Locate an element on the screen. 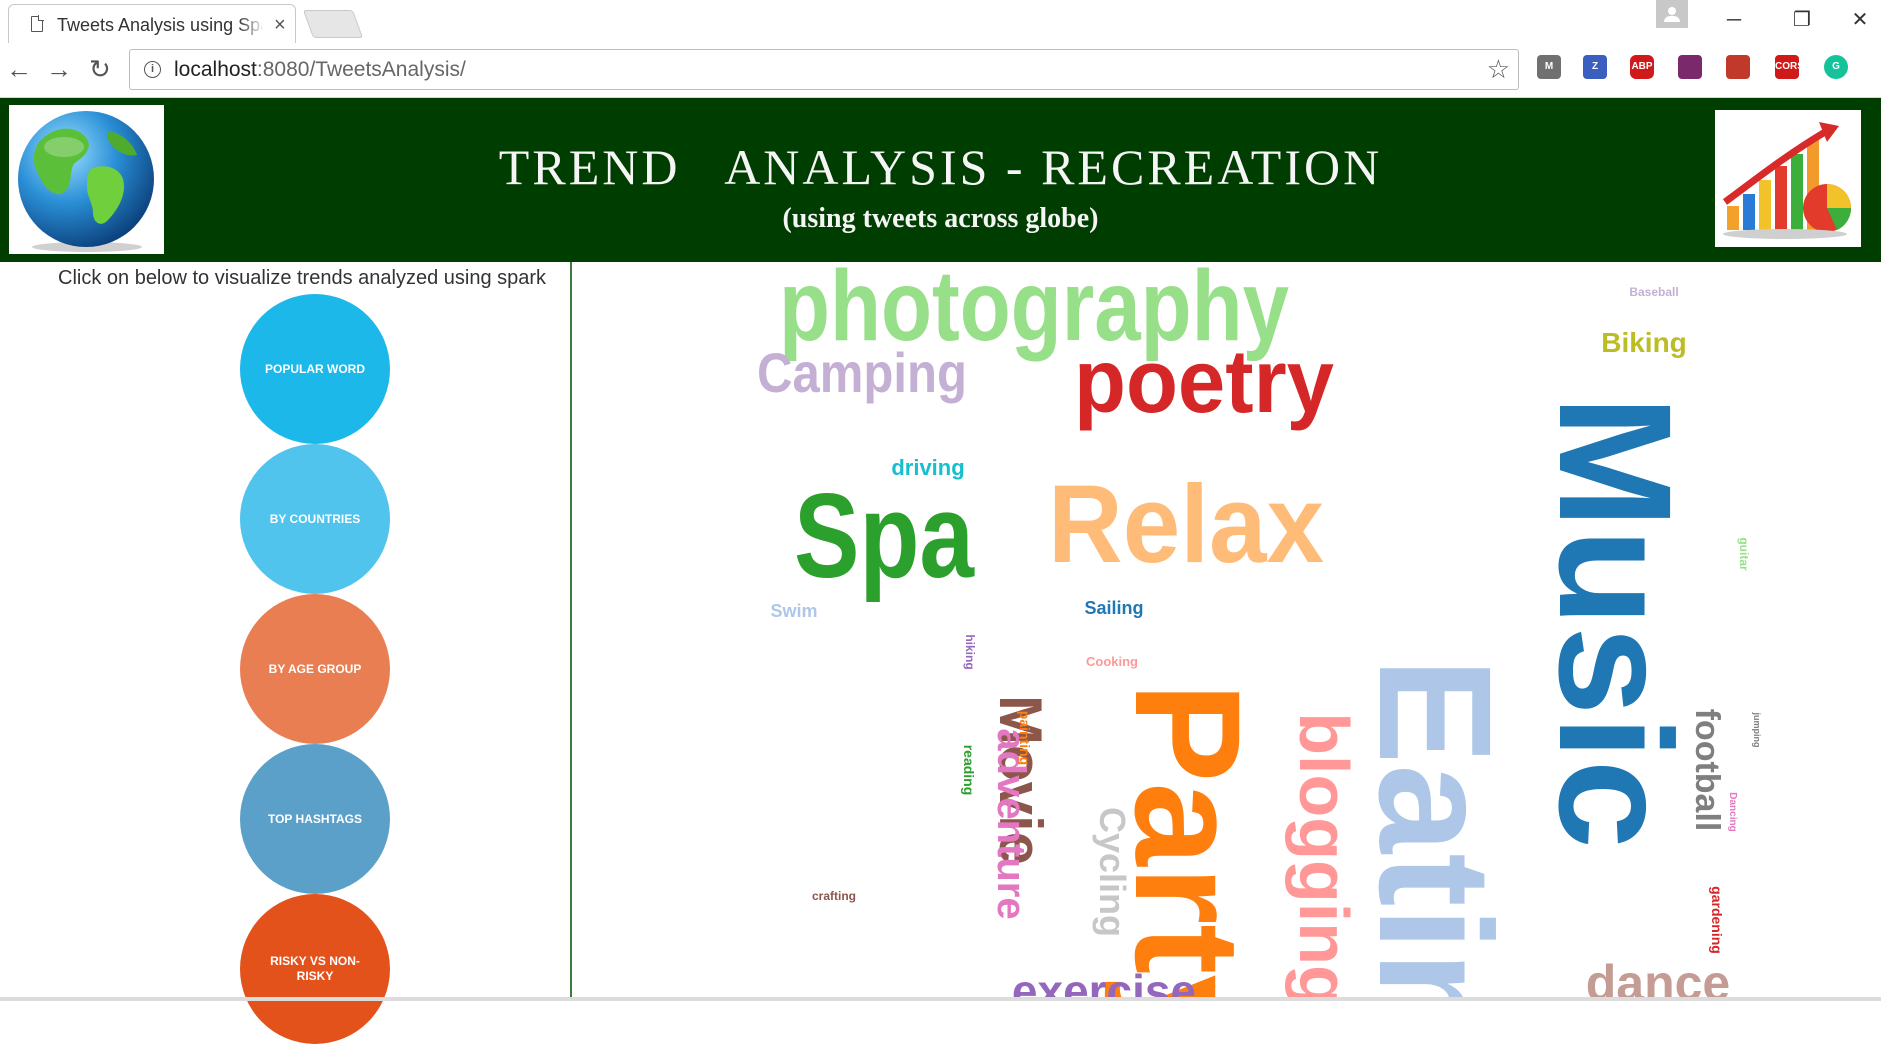 The width and height of the screenshot is (1881, 1044). url-text: localhost:8080/TweetsAnalysis/ is located at coordinates (320, 70).